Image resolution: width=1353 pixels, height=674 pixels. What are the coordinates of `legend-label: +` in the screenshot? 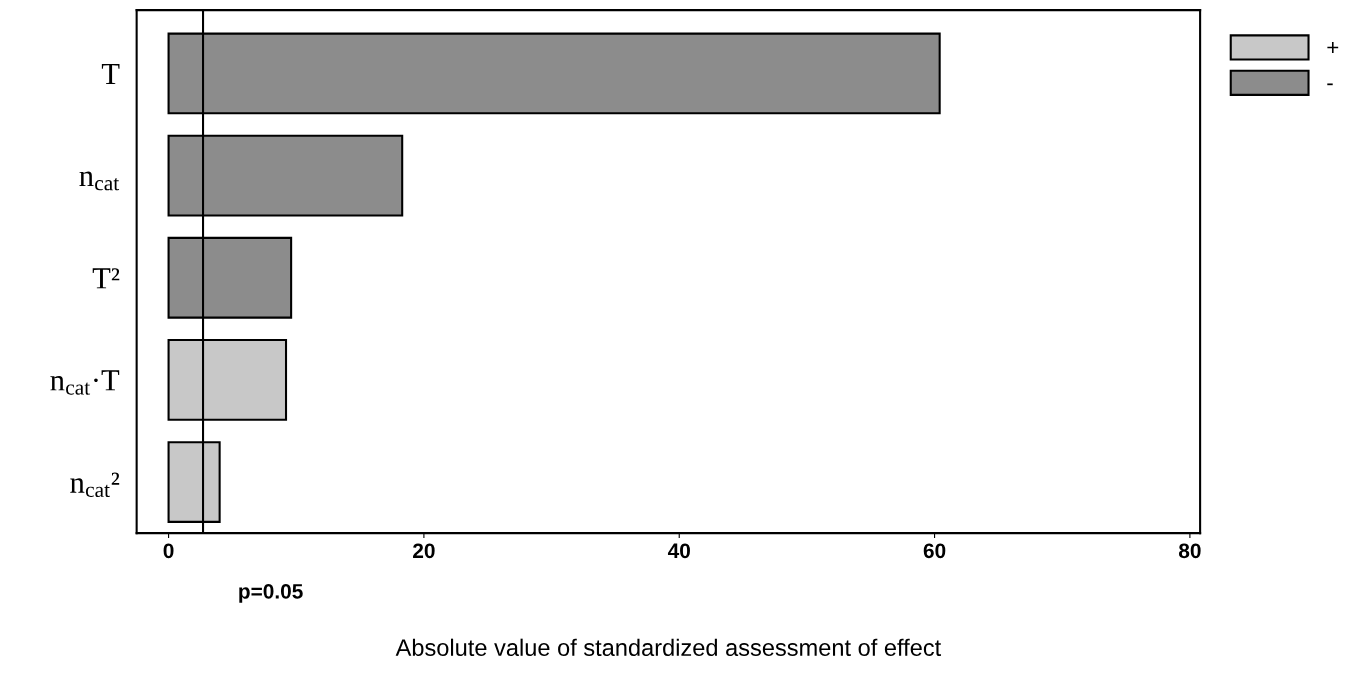 It's located at (1333, 47).